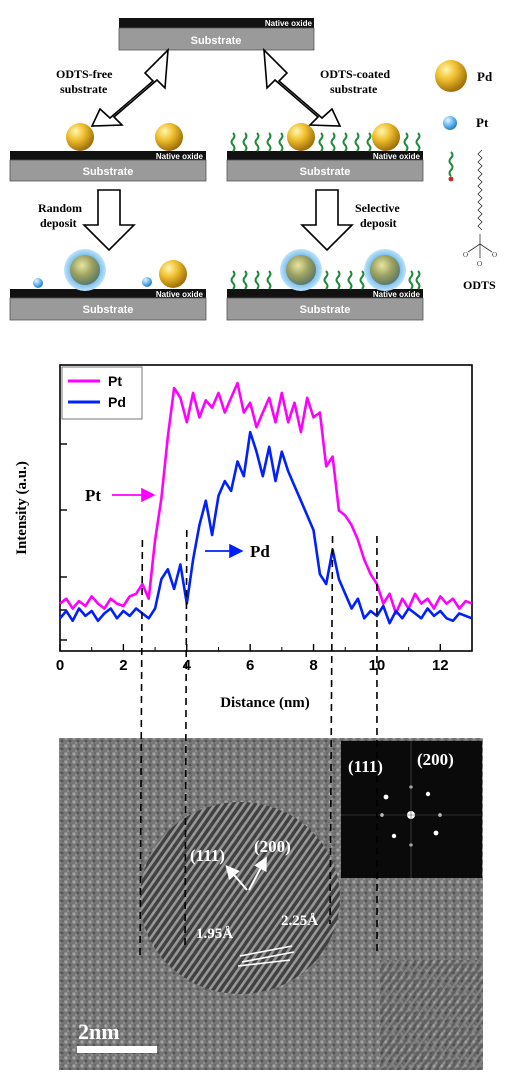 The height and width of the screenshot is (1080, 525). I want to click on pd-legend-sphere, so click(451, 76).